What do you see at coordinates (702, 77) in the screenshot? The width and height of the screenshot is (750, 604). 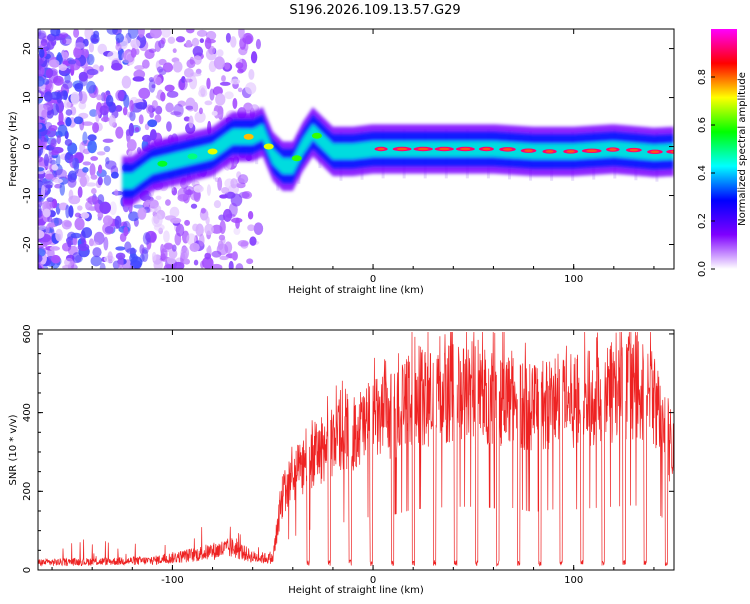 I see `colorbar-tick-label: 0.8` at bounding box center [702, 77].